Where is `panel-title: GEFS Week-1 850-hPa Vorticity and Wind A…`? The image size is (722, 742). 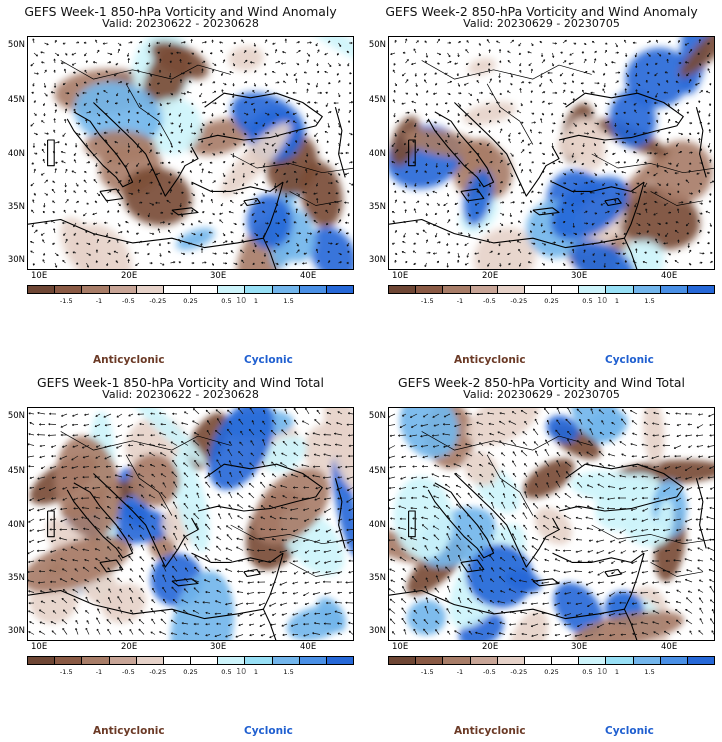 panel-title: GEFS Week-1 850-hPa Vorticity and Wind A… is located at coordinates (180, 11).